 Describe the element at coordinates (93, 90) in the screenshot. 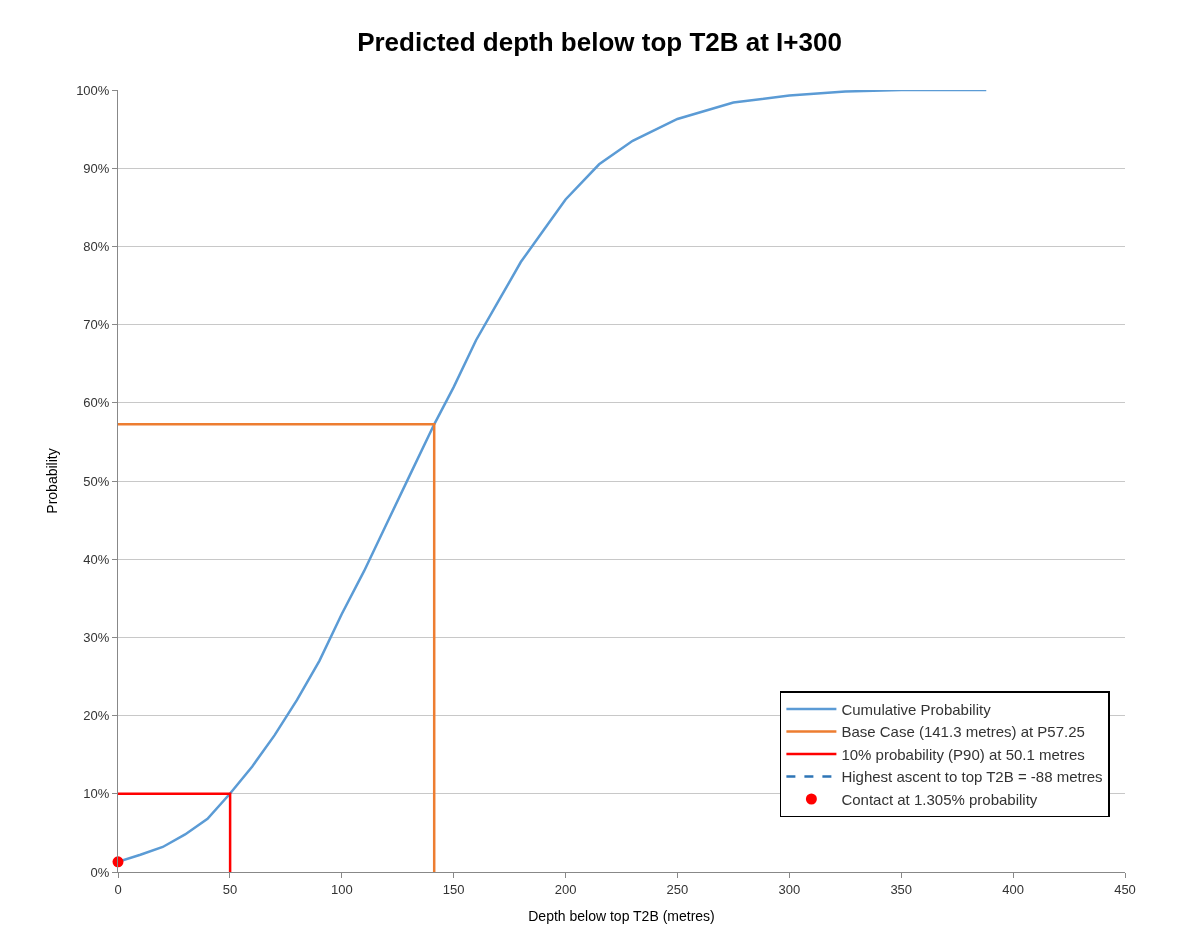

I see `y-tick-label: 100%` at that location.